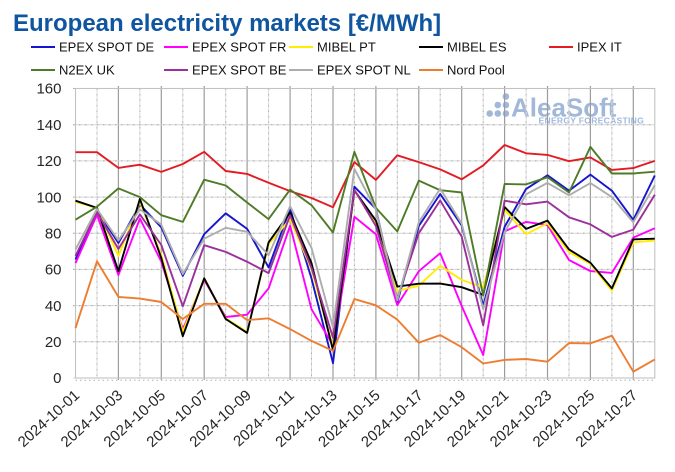 The height and width of the screenshot is (472, 675). What do you see at coordinates (599, 47) in the screenshot?
I see `svg-text: IPEX IT` at bounding box center [599, 47].